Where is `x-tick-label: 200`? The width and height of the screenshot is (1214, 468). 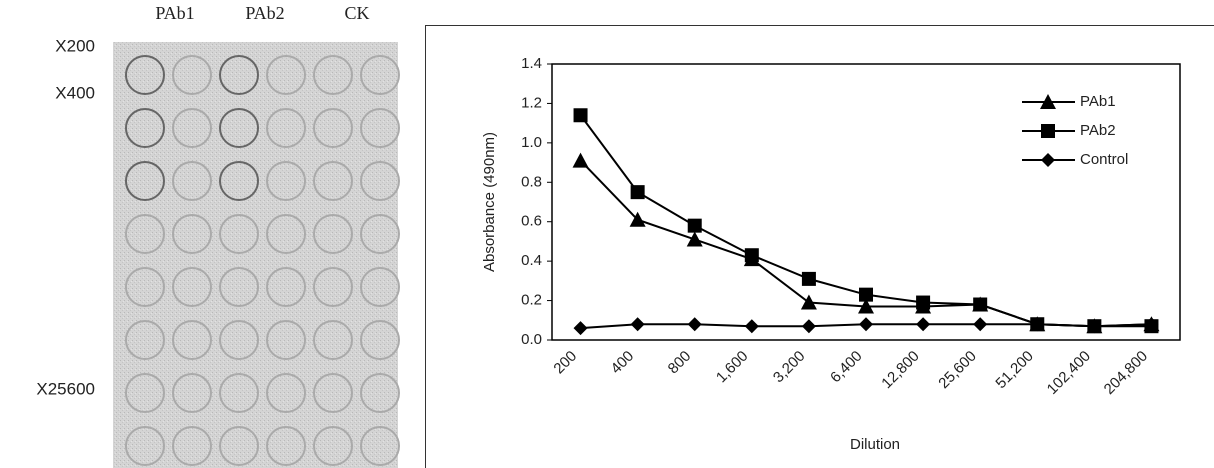
x-tick-label: 200 is located at coordinates (565, 363).